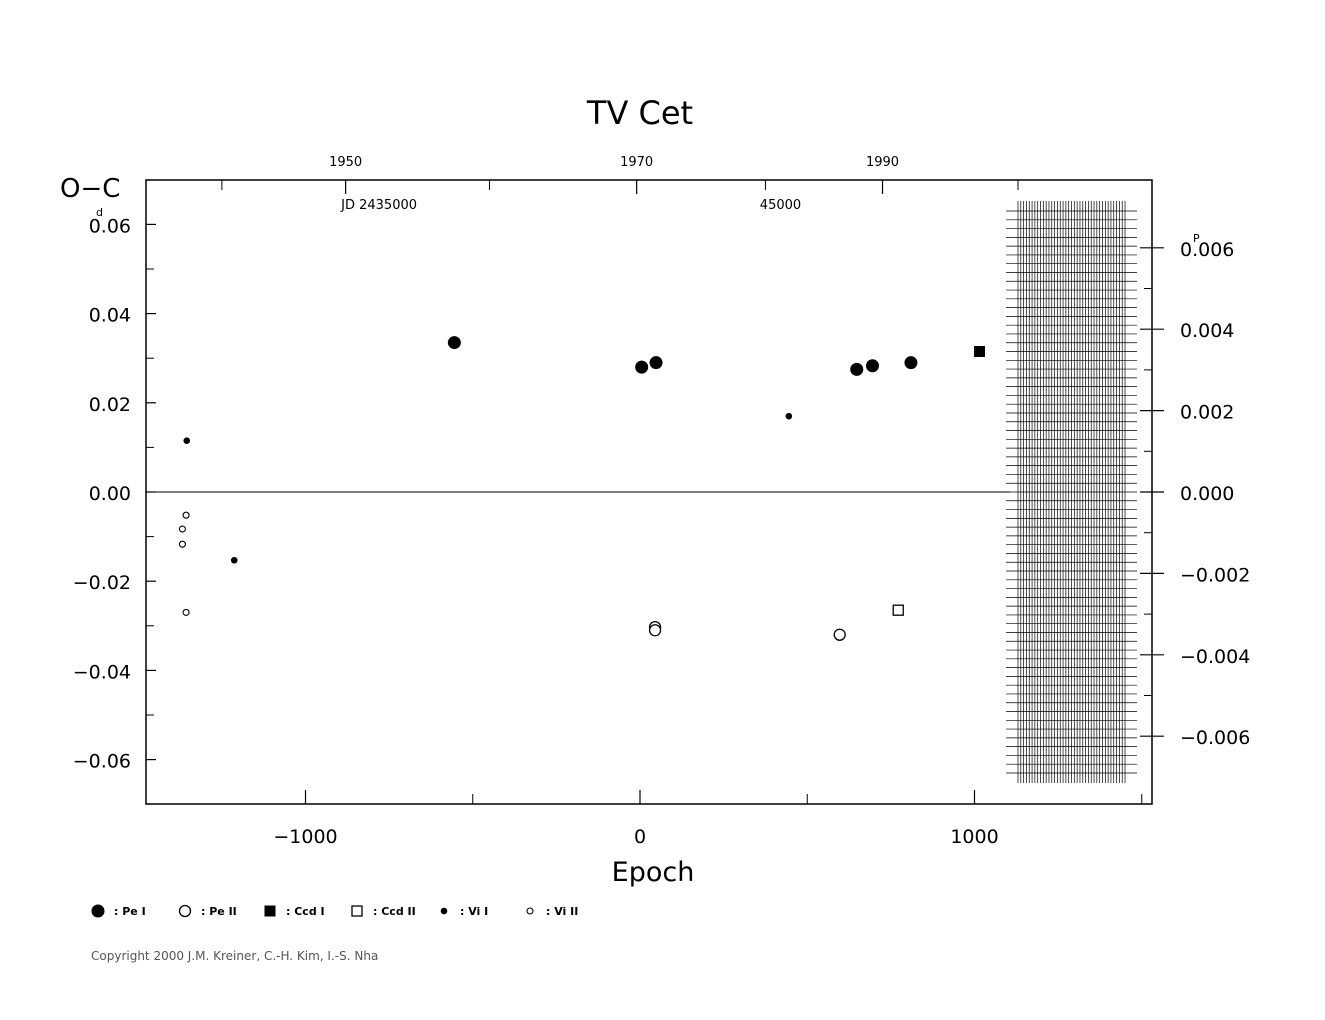 The width and height of the screenshot is (1325, 1020). Describe the element at coordinates (639, 113) in the screenshot. I see `chart-title: TV Cet` at that location.